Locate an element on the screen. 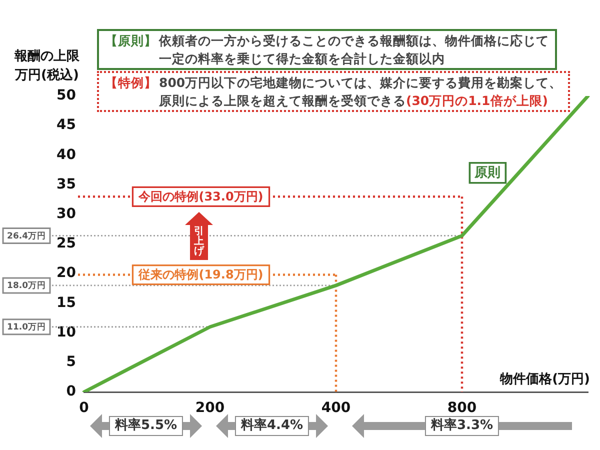  x-tick-label: 400 is located at coordinates (336, 408).